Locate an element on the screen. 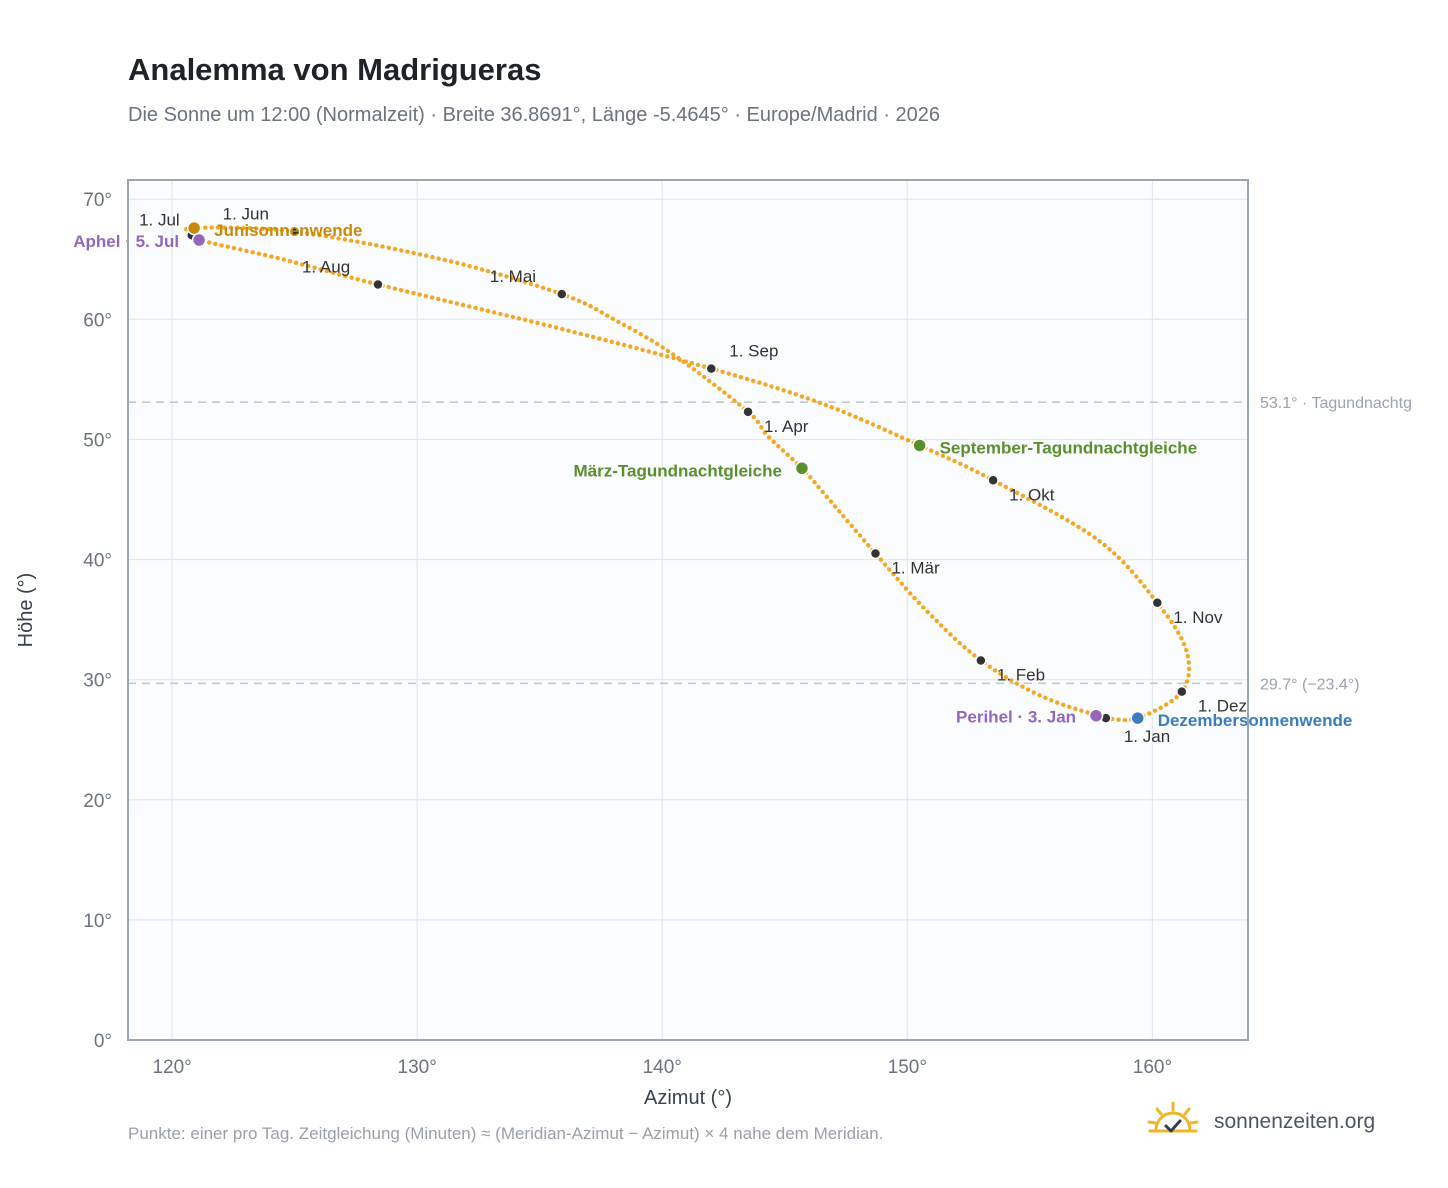 This screenshot has width=1448, height=1188. month-point is located at coordinates (1157, 603).